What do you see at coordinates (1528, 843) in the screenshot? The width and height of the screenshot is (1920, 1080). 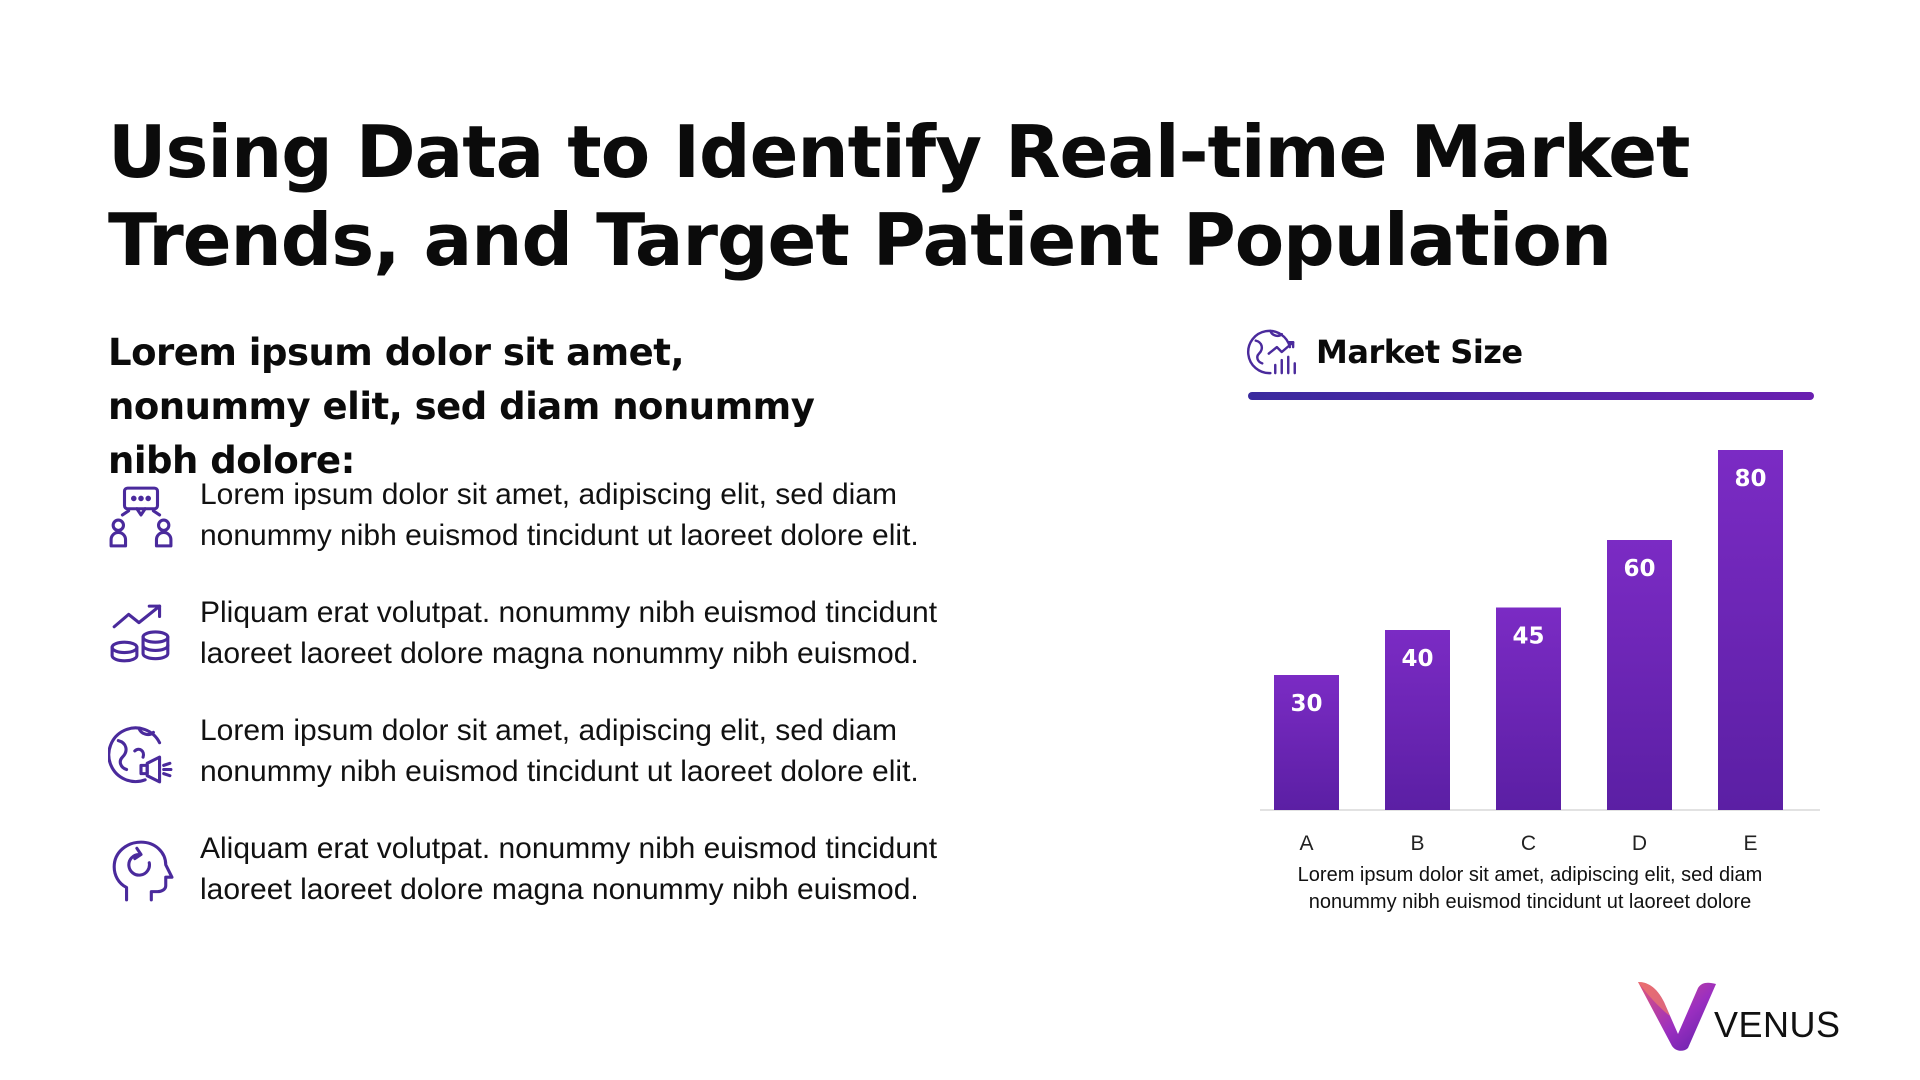 I see `x-tick-label: C` at bounding box center [1528, 843].